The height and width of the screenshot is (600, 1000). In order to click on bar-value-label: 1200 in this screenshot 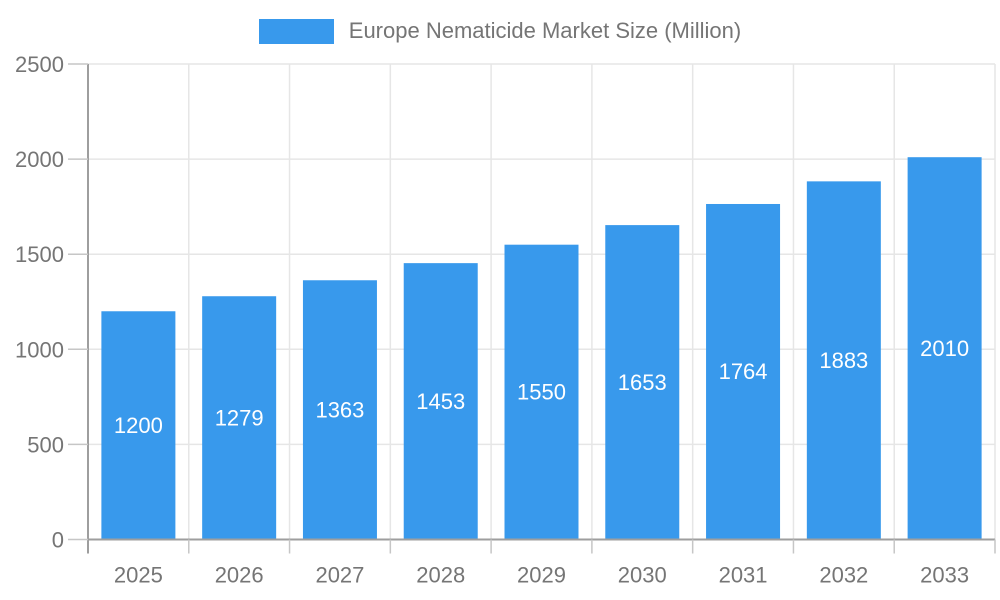, I will do `click(138, 425)`.